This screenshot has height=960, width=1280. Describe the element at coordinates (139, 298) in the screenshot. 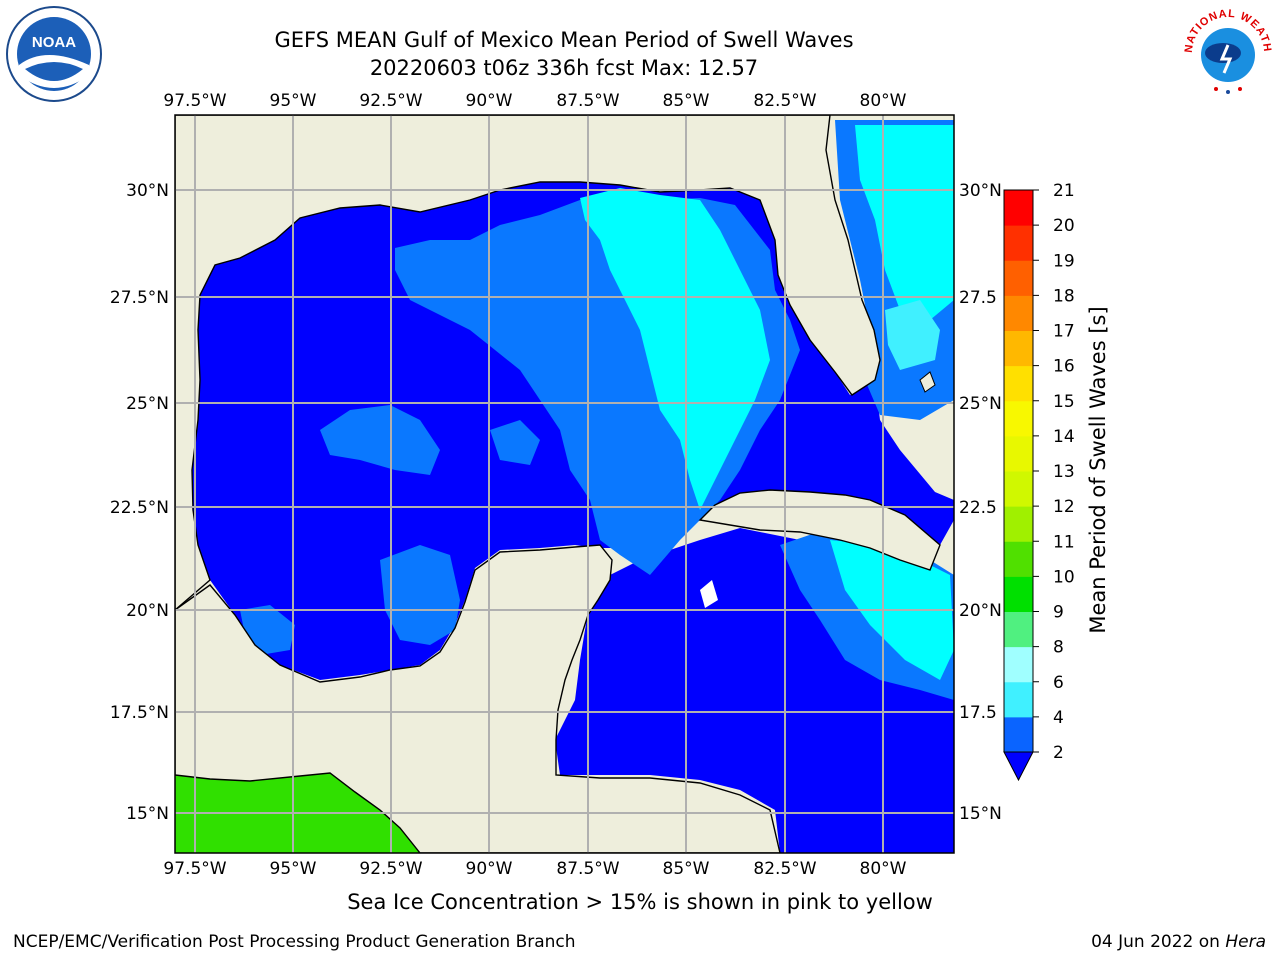

I see `left-lat-label: 27.5°N` at that location.